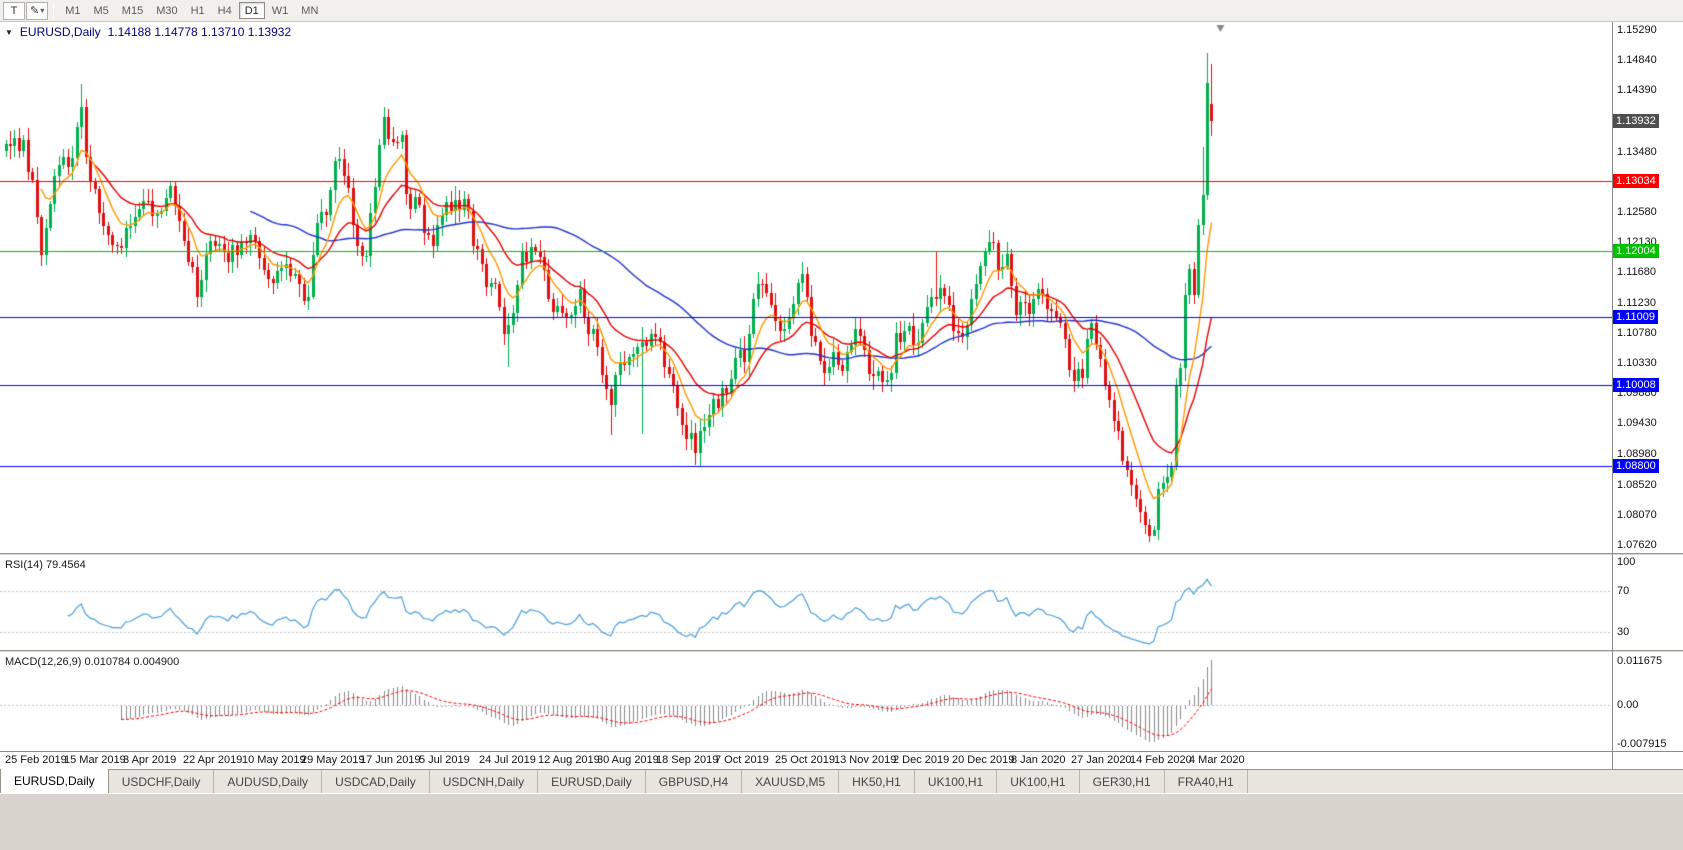 This screenshot has width=1683, height=850. I want to click on time-axis-label: 8 Jan 2020, so click(1038, 760).